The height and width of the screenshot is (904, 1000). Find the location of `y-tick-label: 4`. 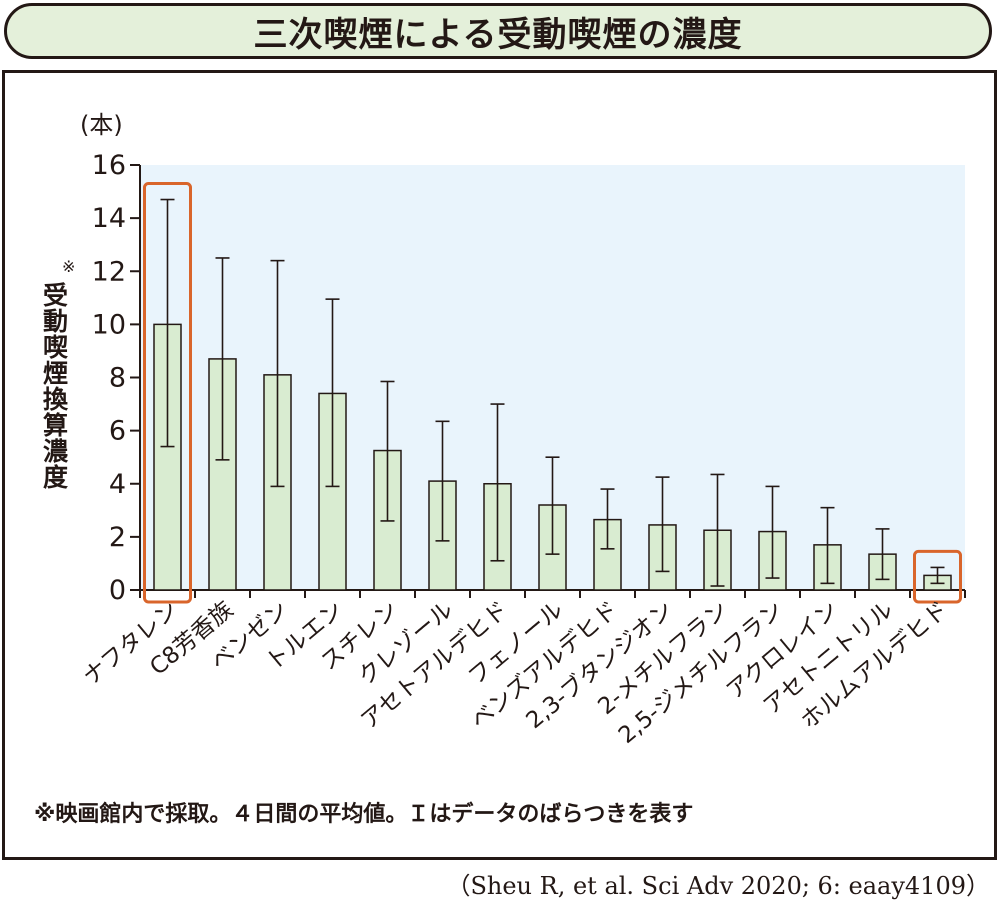

y-tick-label: 4 is located at coordinates (117, 484).